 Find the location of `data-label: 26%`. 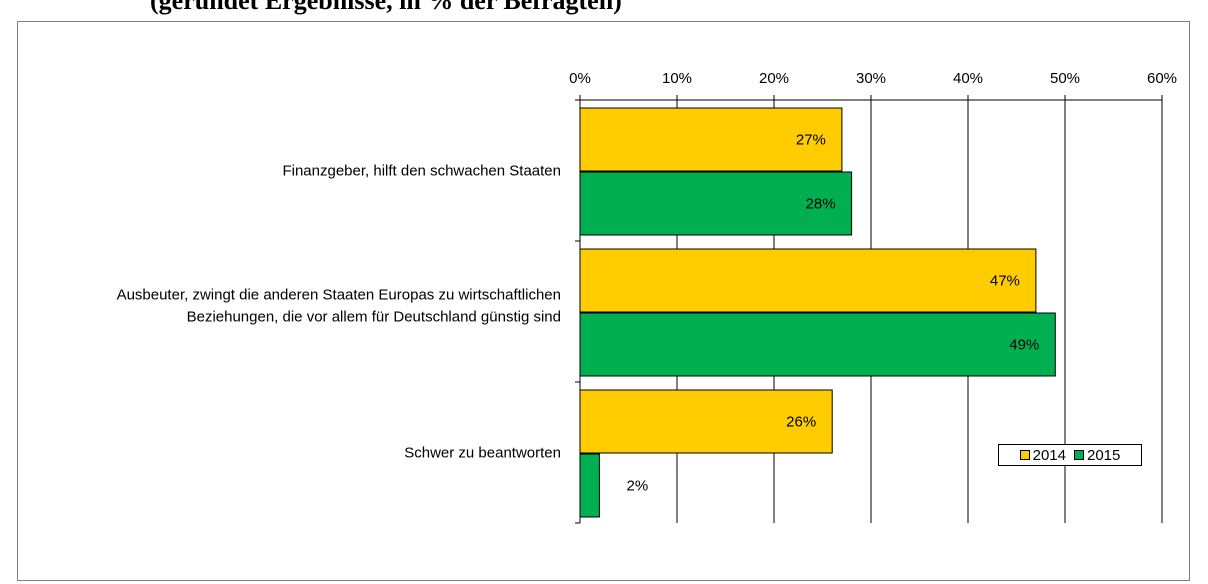

data-label: 26% is located at coordinates (801, 422).